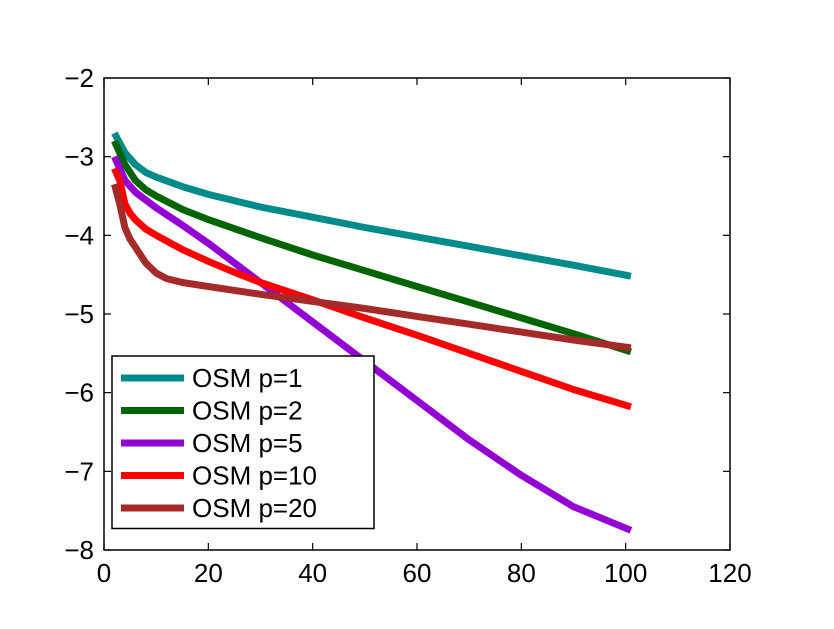 The height and width of the screenshot is (629, 834). What do you see at coordinates (79, 157) in the screenshot?
I see `y-tick-label: −3` at bounding box center [79, 157].